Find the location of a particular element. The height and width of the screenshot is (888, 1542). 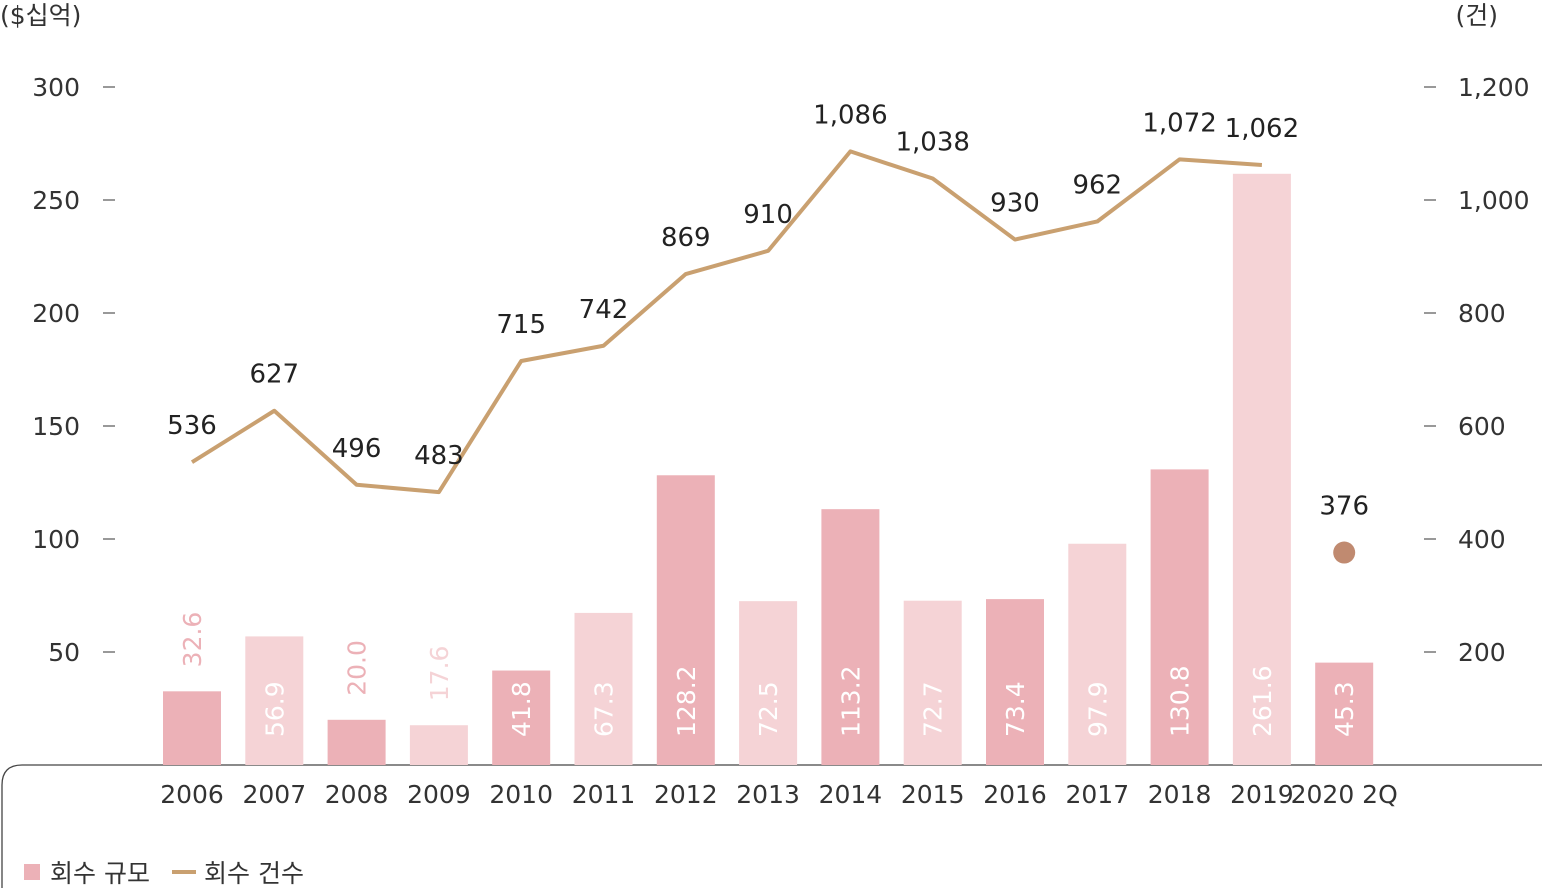

bar-value-label: 97.9 is located at coordinates (1097, 709).